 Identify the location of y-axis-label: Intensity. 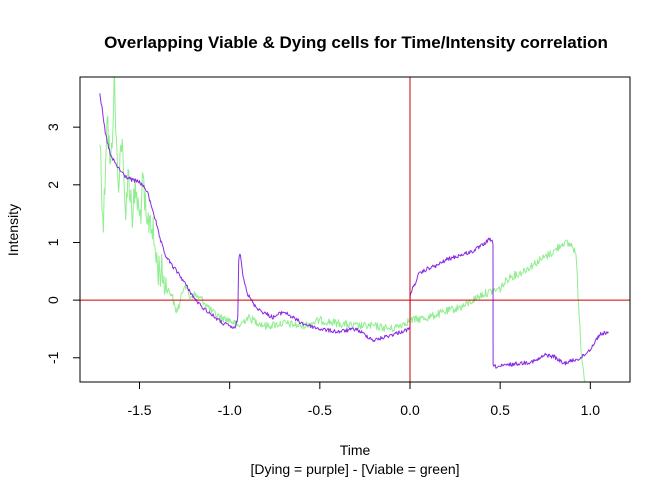
(13, 230).